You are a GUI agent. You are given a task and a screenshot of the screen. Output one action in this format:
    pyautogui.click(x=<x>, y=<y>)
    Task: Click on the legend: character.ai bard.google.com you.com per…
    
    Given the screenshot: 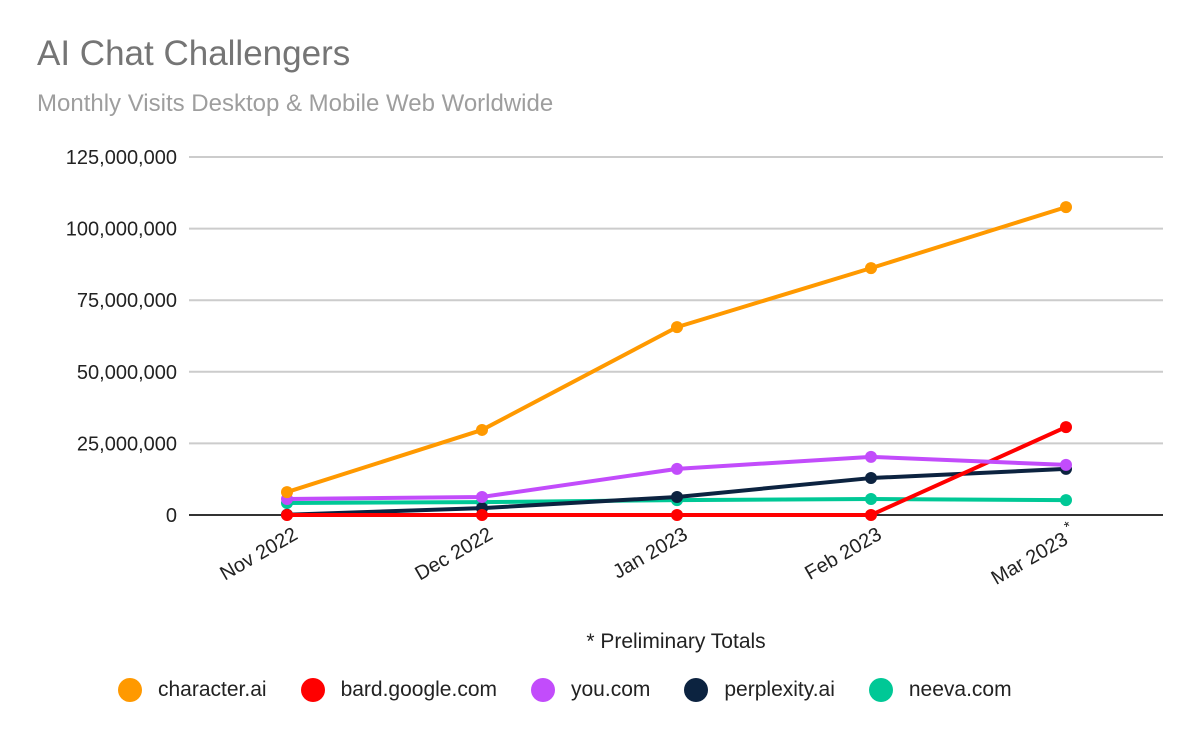 What is the action you would take?
    pyautogui.click(x=582, y=690)
    